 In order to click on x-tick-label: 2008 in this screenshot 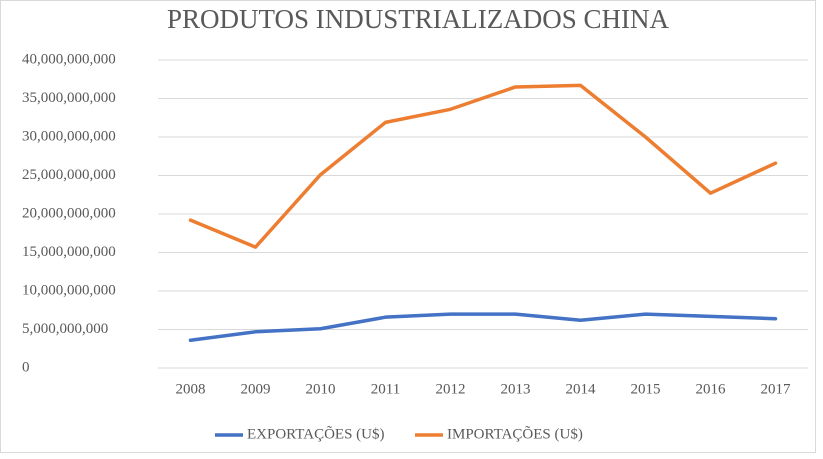, I will do `click(191, 389)`.